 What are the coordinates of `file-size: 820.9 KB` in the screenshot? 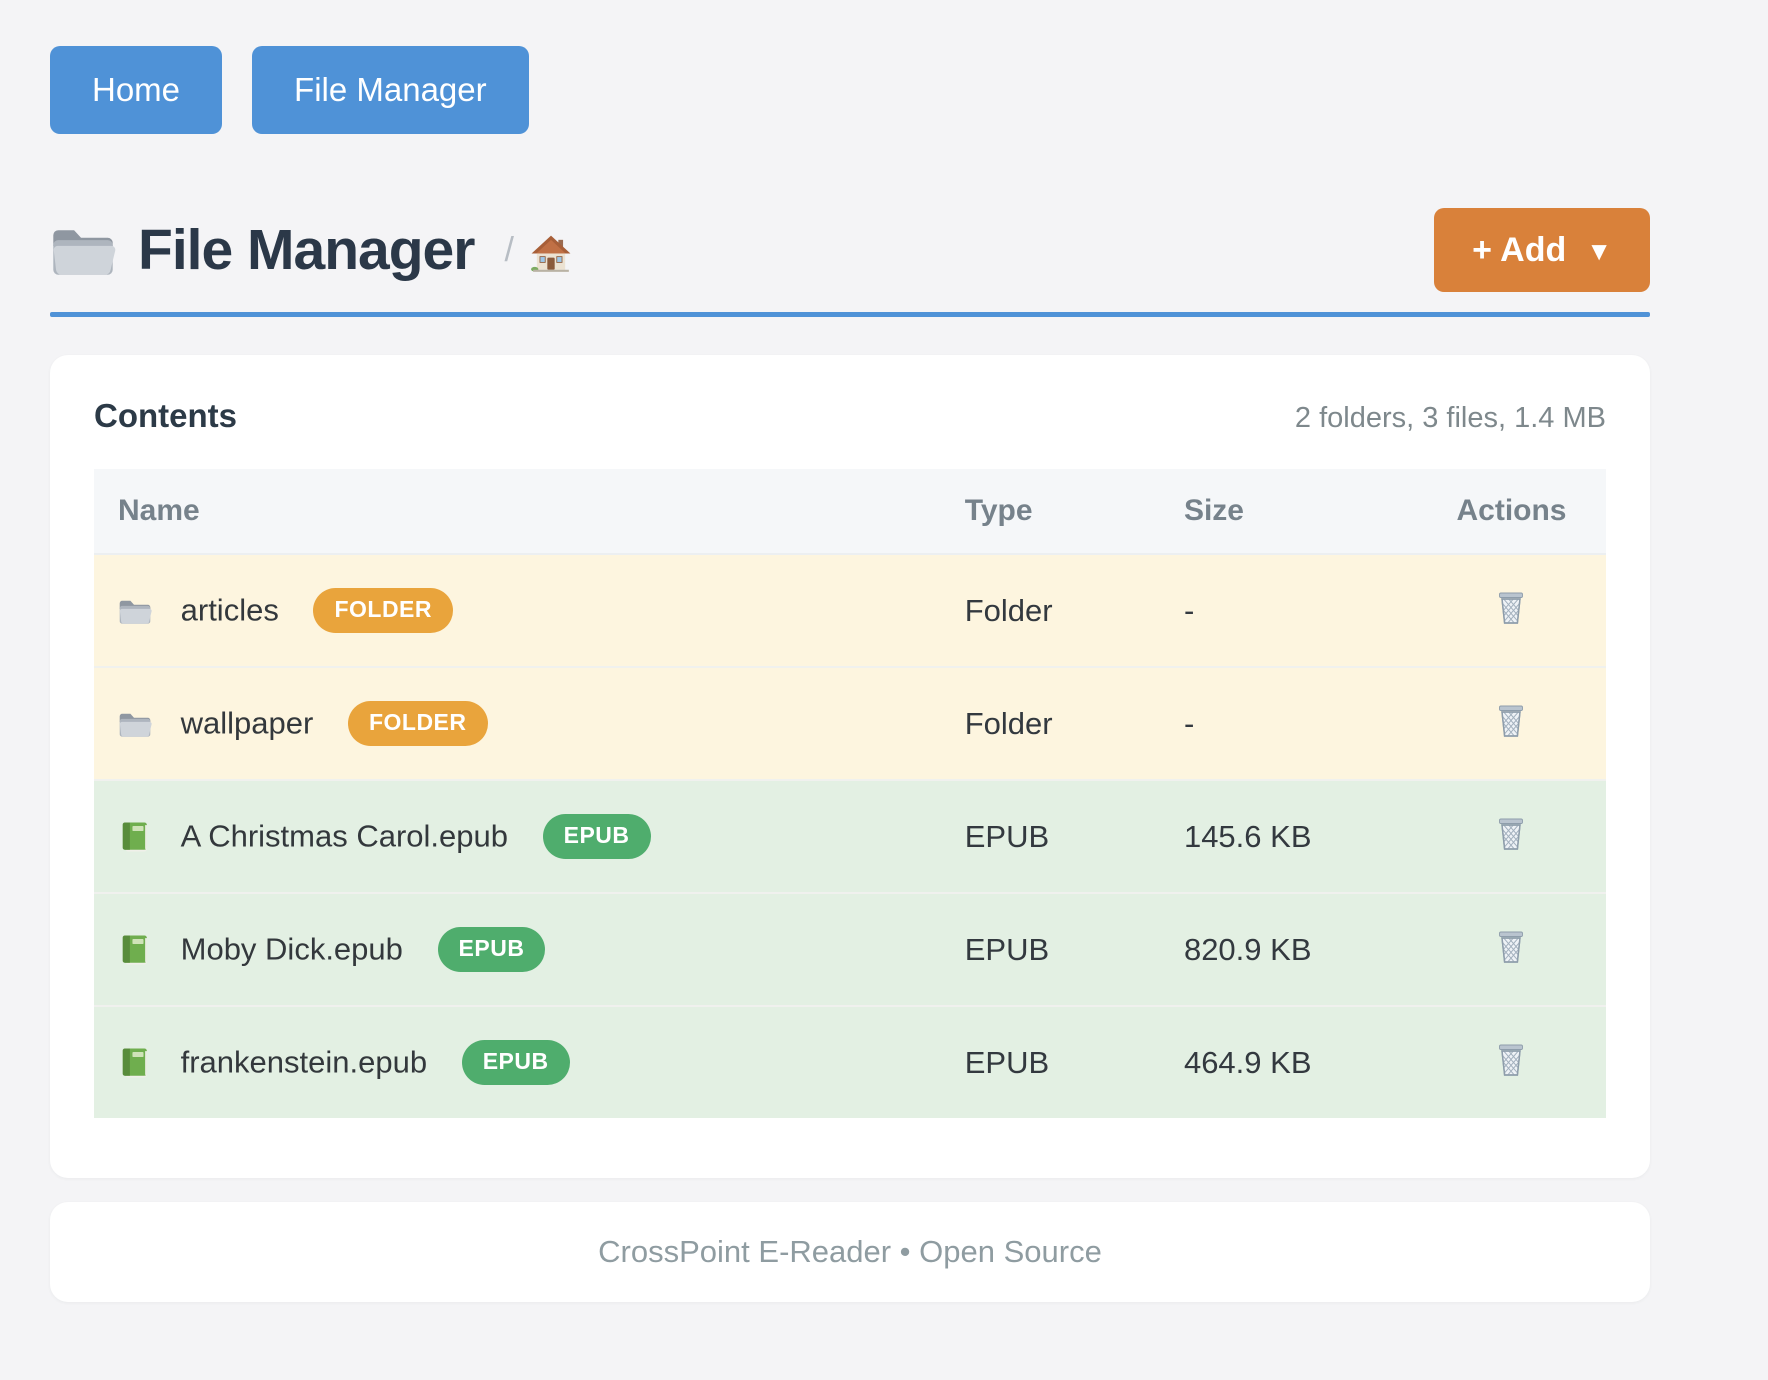 It's located at (1288, 948).